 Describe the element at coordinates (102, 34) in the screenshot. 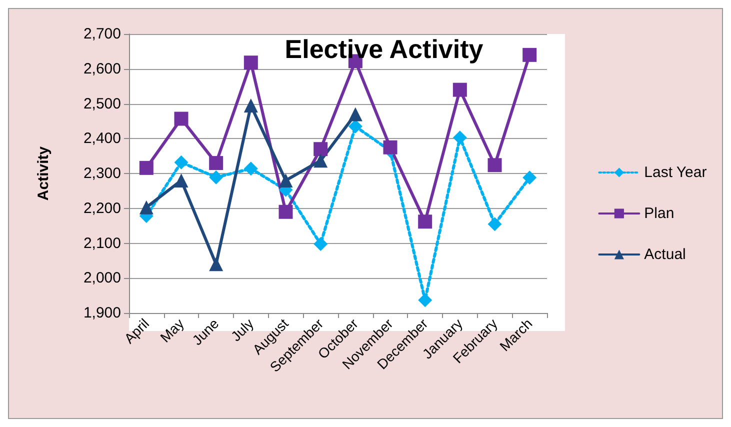

I see `y-tick-label: 2,700` at that location.